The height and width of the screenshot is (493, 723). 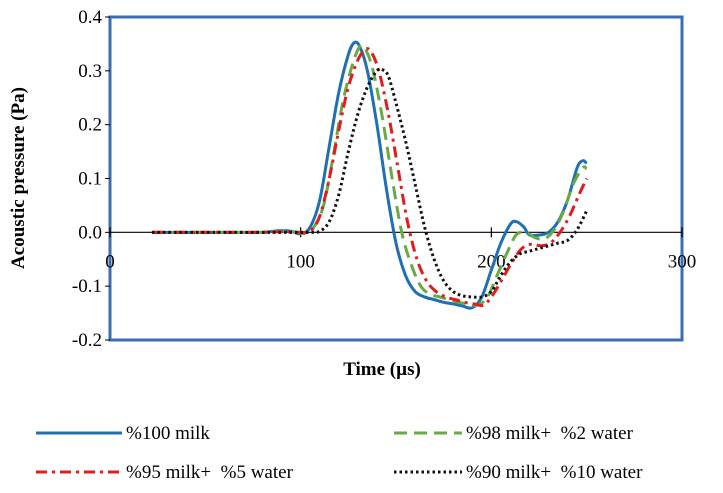 I want to click on y-tick-label: 0.1, so click(x=90, y=179).